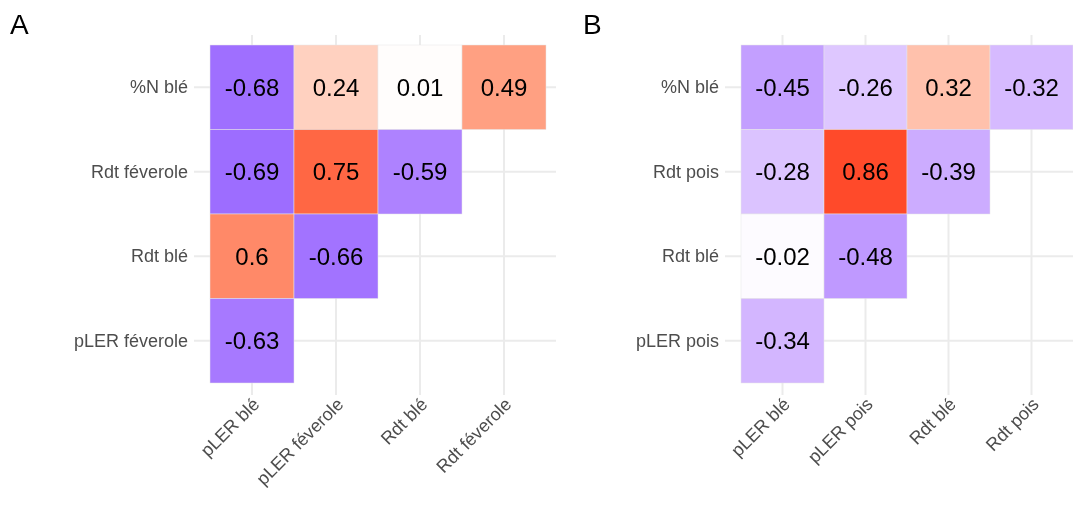 This screenshot has width=1073, height=532. I want to click on data-label: -0.32, so click(1031, 87).